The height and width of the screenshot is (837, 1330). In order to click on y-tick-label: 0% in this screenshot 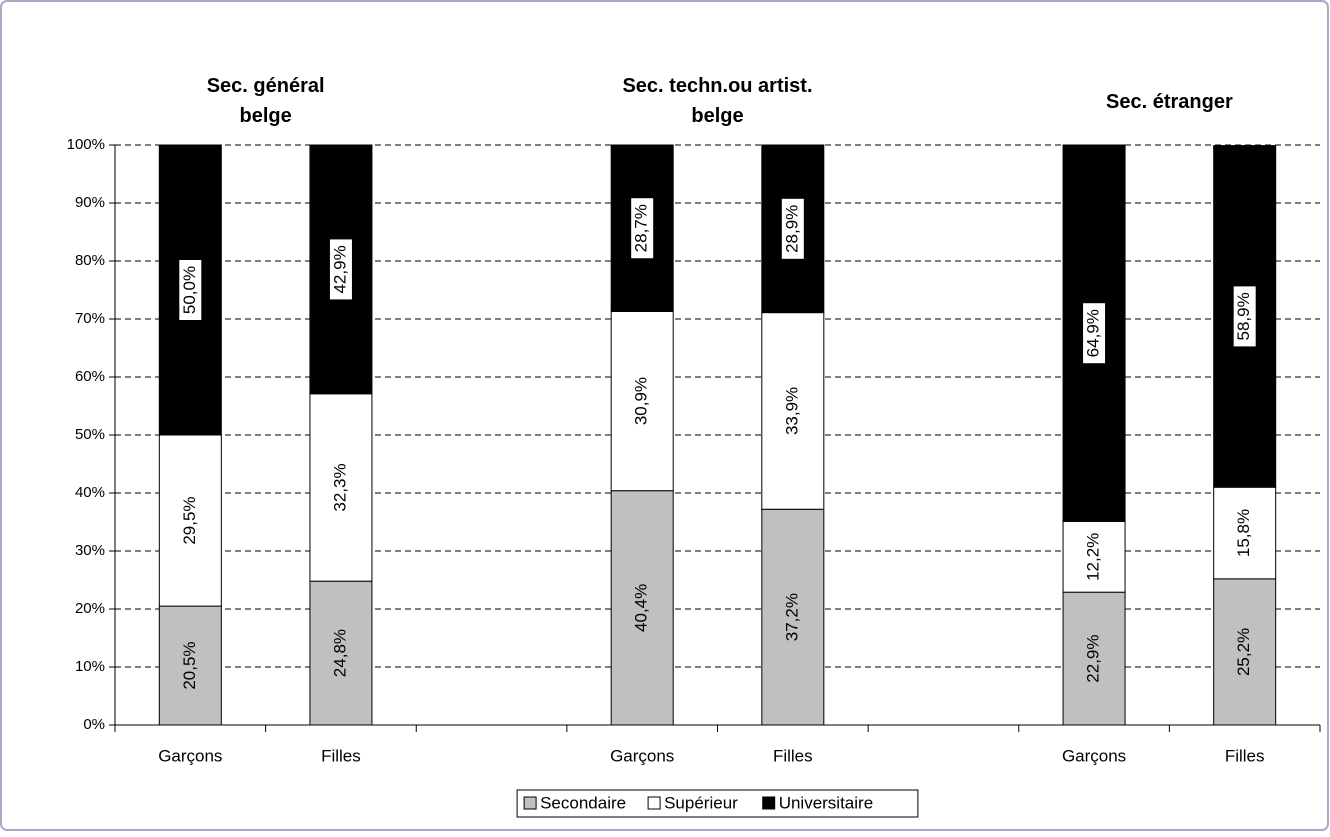, I will do `click(94, 724)`.